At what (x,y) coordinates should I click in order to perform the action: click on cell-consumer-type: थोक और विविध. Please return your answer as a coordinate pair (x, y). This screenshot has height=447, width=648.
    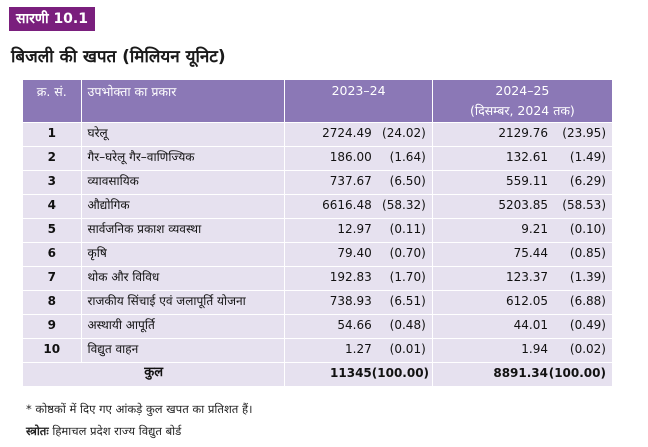
    Looking at the image, I should click on (183, 278).